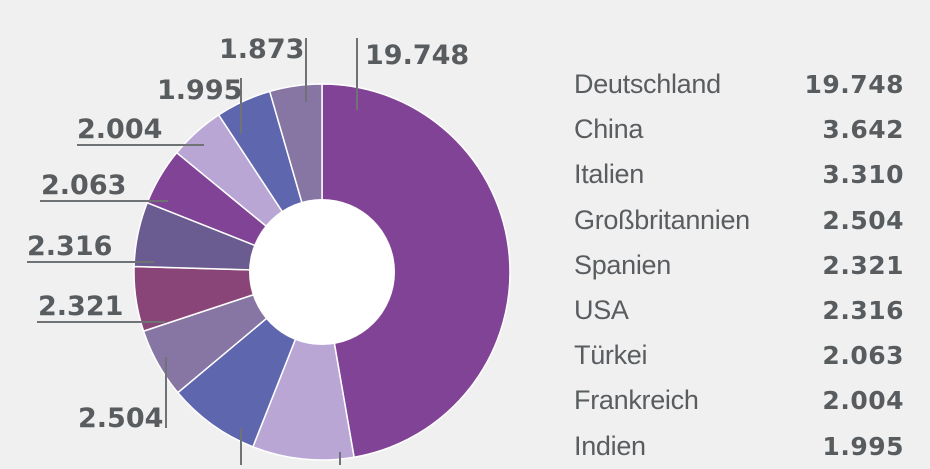 The height and width of the screenshot is (469, 930). I want to click on legend-country: Italien, so click(609, 174).